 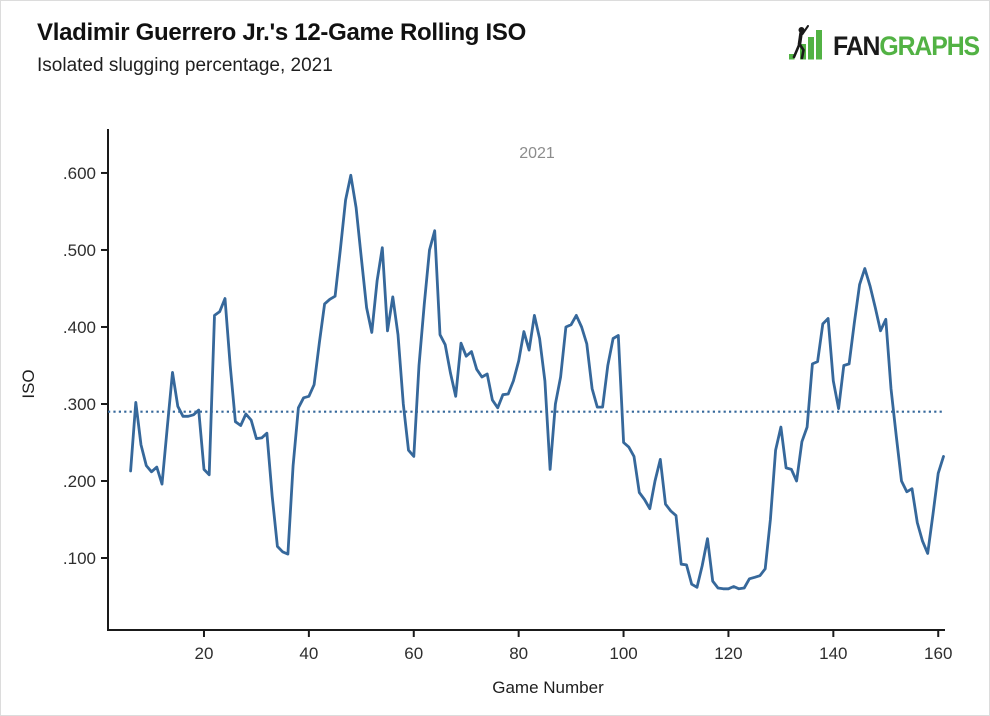 What do you see at coordinates (800, 42) in the screenshot?
I see `batter-silhouette-icon` at bounding box center [800, 42].